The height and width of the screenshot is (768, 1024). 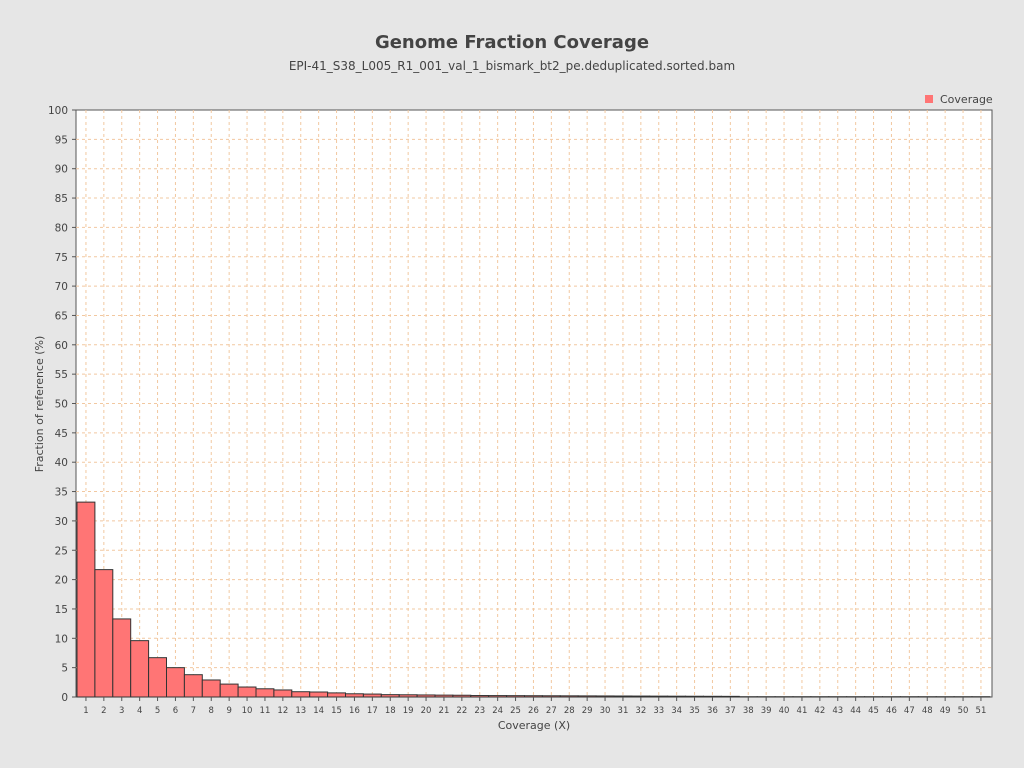 I want to click on x-tick-label: 23, so click(x=479, y=711).